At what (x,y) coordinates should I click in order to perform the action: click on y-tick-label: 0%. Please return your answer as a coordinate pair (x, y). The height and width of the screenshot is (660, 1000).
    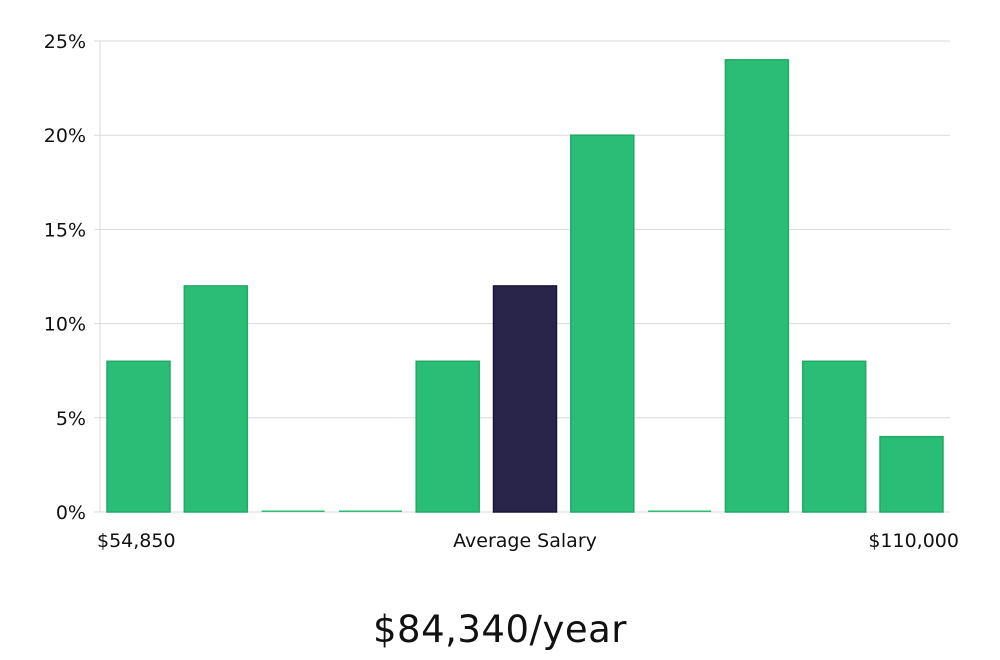
    Looking at the image, I should click on (71, 513).